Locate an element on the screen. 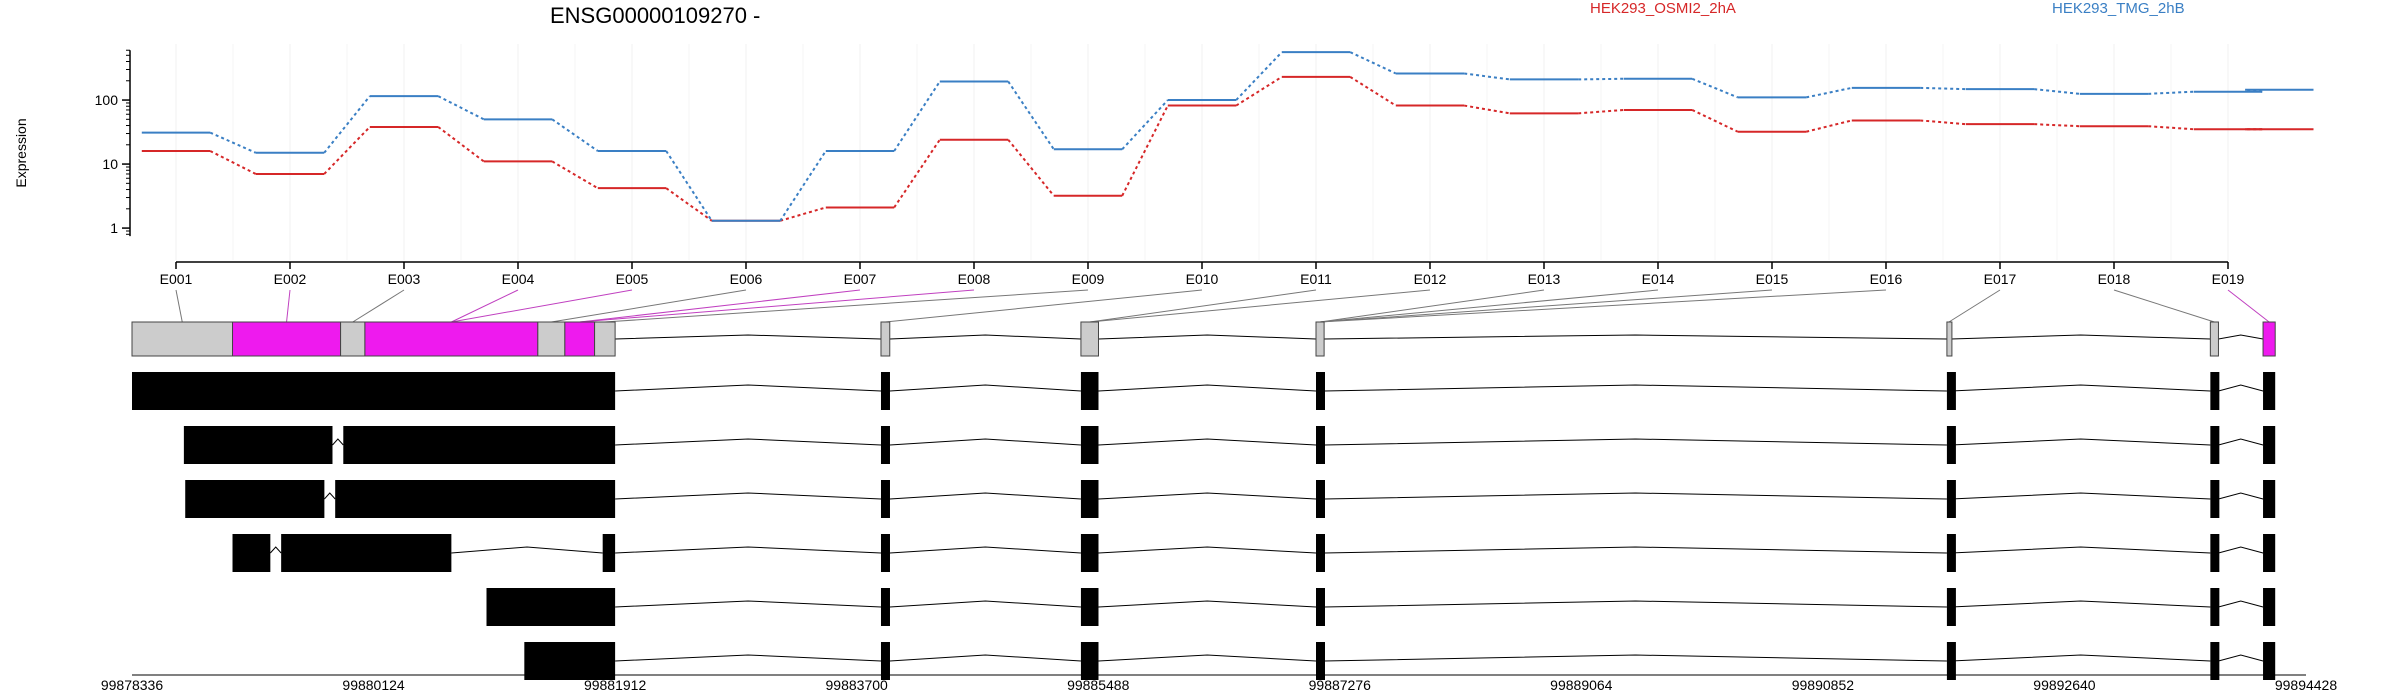 The width and height of the screenshot is (2400, 700). chart-title: ENSG00000109270 - is located at coordinates (655, 15).